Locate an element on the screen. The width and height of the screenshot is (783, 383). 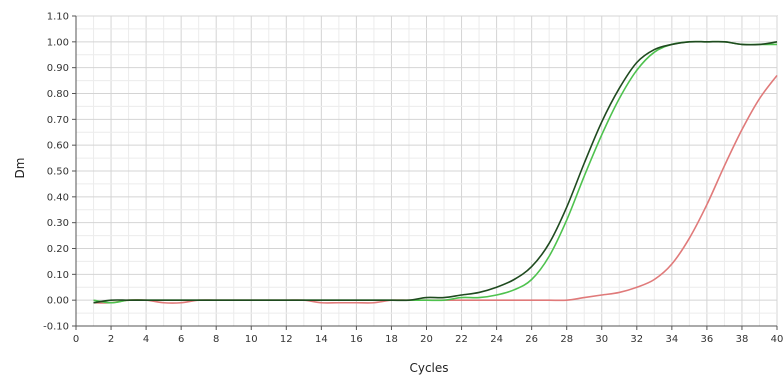
x-tick-label: 40 is located at coordinates (777, 339).